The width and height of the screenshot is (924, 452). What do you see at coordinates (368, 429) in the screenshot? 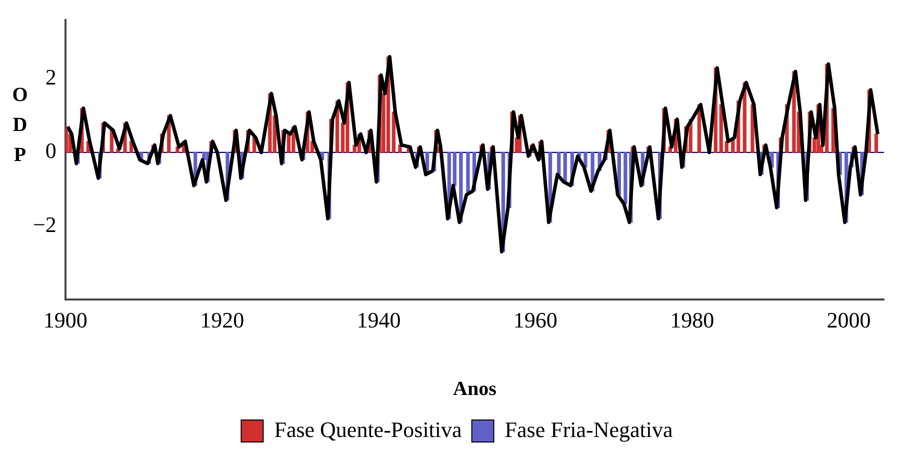
I see `legend-label: Fase Quente-Positiva` at bounding box center [368, 429].